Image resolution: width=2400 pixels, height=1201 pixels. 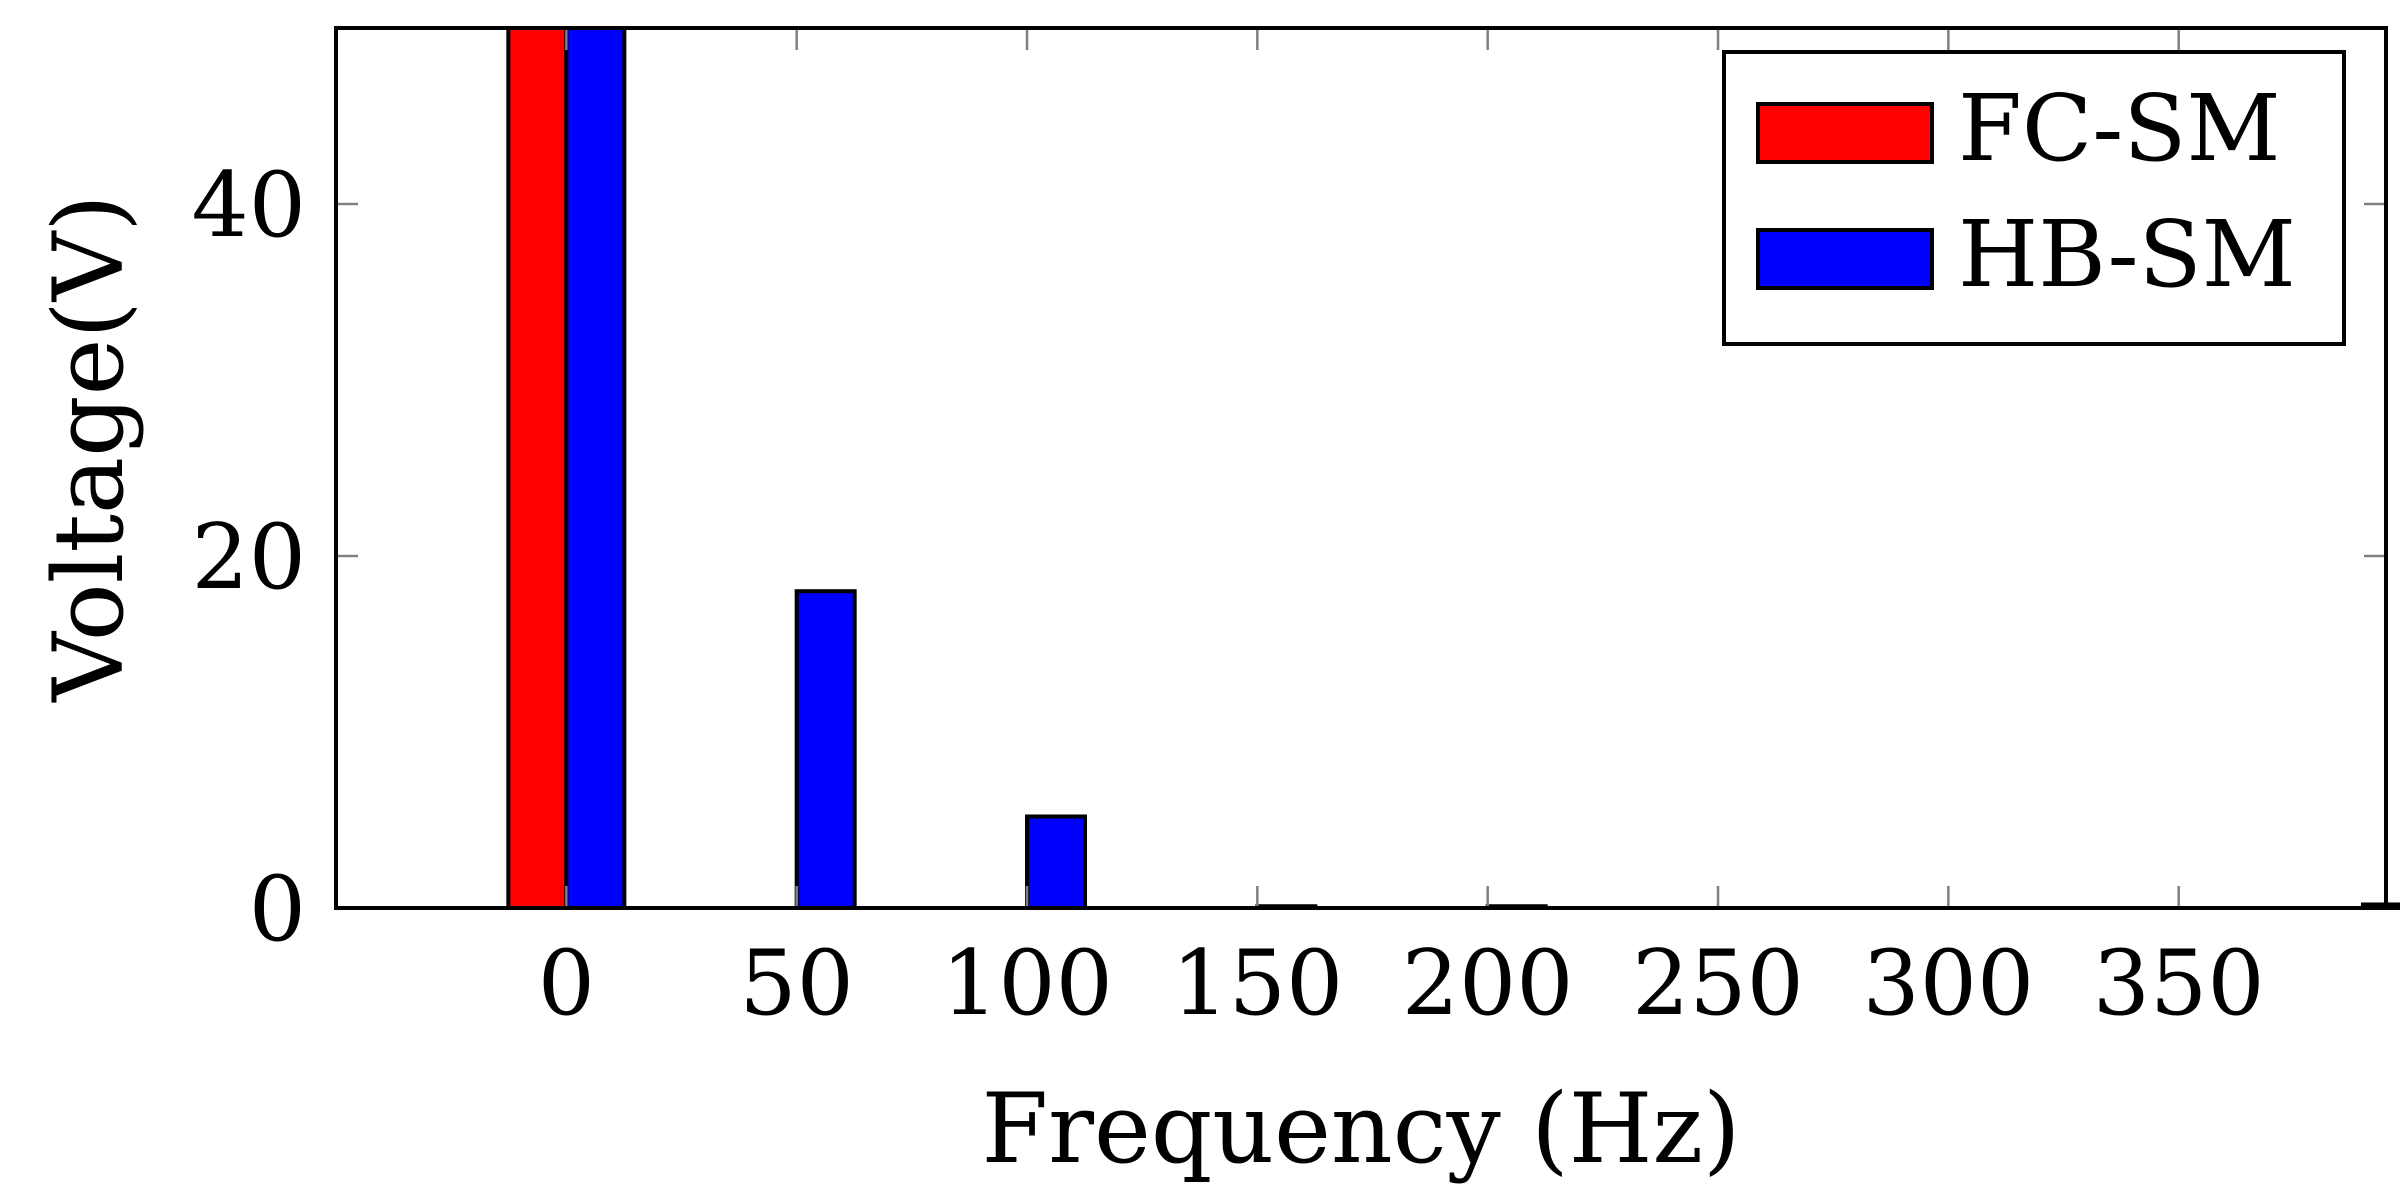 I want to click on x-tick-label-200: 200, so click(x=1488, y=983).